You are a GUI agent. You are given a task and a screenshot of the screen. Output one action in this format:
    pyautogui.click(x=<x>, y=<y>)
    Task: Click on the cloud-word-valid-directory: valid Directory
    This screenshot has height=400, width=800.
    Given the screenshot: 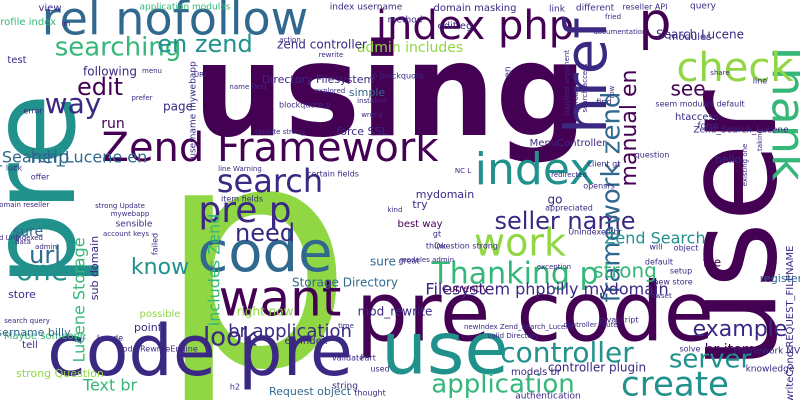 What is the action you would take?
    pyautogui.click(x=512, y=336)
    